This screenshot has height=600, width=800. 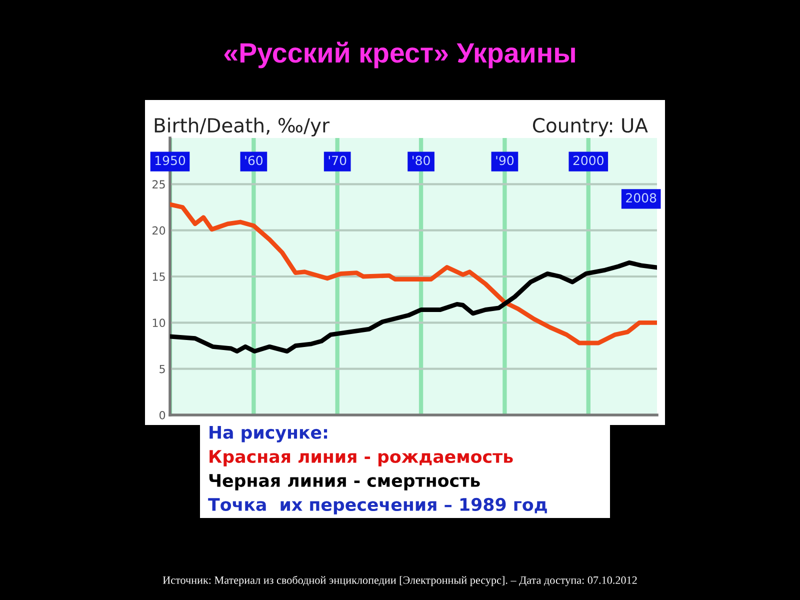 What do you see at coordinates (399, 55) in the screenshot?
I see `chart-title: «Русский крест» Украины` at bounding box center [399, 55].